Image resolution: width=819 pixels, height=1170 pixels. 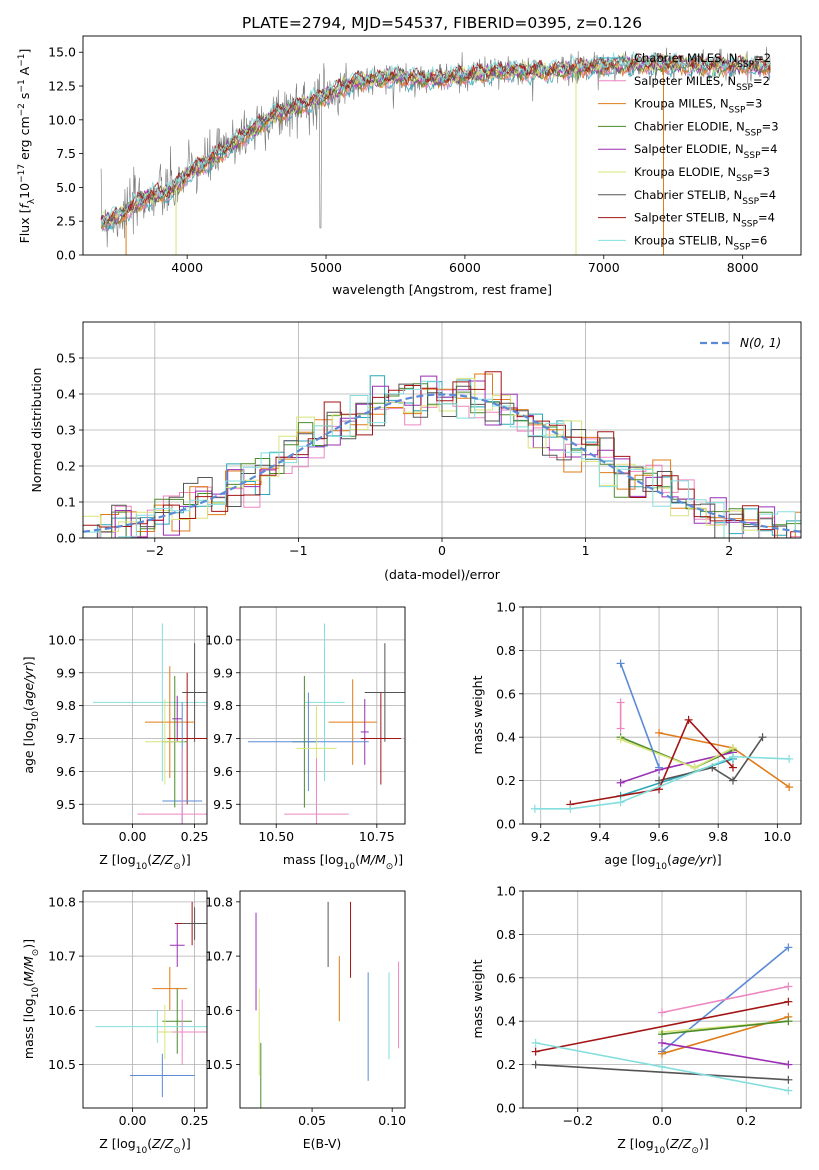 What do you see at coordinates (662, 862) in the screenshot?
I see `x-axis-label: age [log10(age/yr)]` at bounding box center [662, 862].